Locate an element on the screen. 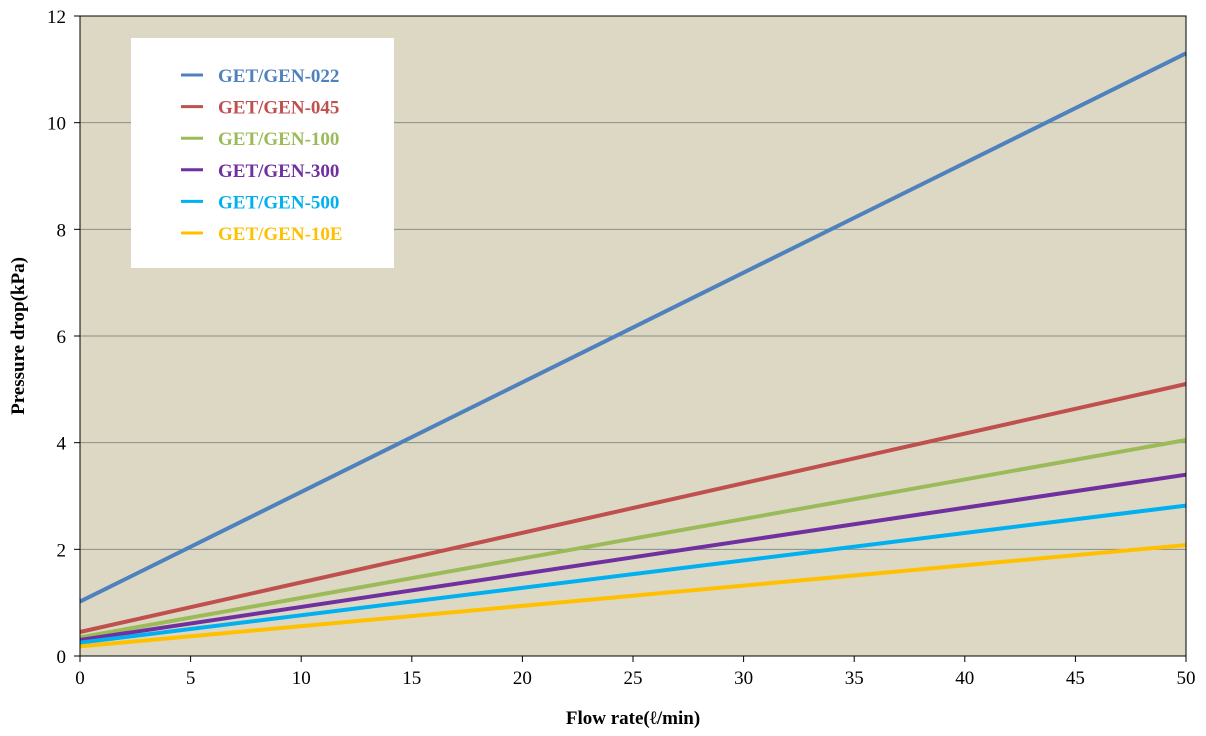 This screenshot has height=736, width=1206. x-axis-ticks: 0 5 10 15 20 25 30 35 40 45 50 is located at coordinates (635, 672).